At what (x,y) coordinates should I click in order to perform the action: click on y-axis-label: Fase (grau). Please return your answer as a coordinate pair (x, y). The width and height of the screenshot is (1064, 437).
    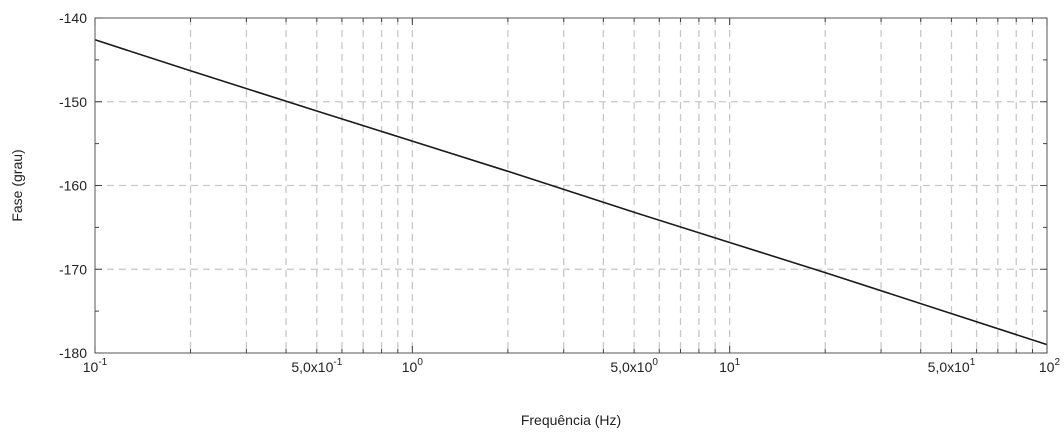
    Looking at the image, I should click on (17, 185).